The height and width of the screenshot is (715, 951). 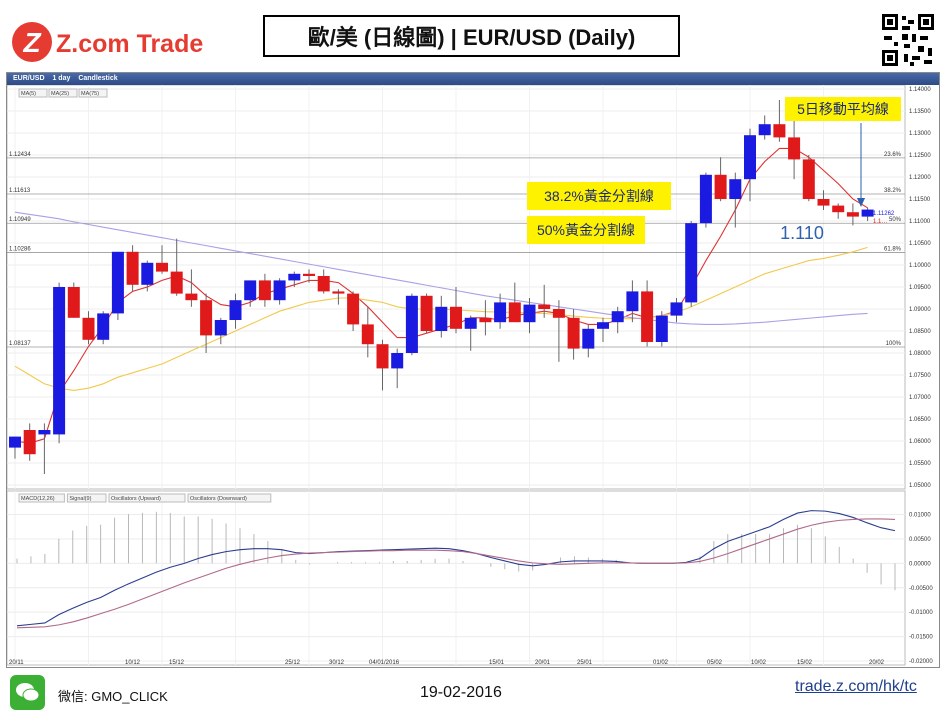 What do you see at coordinates (28, 94) in the screenshot?
I see `legend-ma-label: MA(5)` at bounding box center [28, 94].